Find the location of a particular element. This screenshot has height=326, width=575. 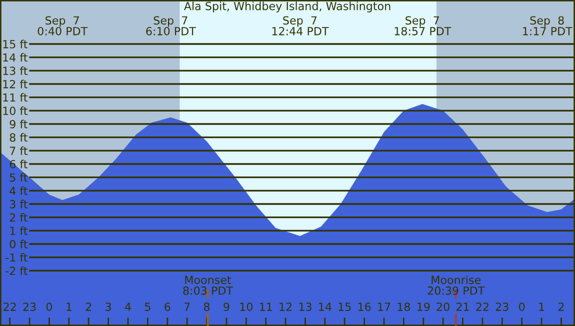

x2-tick-label: Sep 8 1:17 PDT is located at coordinates (547, 26).